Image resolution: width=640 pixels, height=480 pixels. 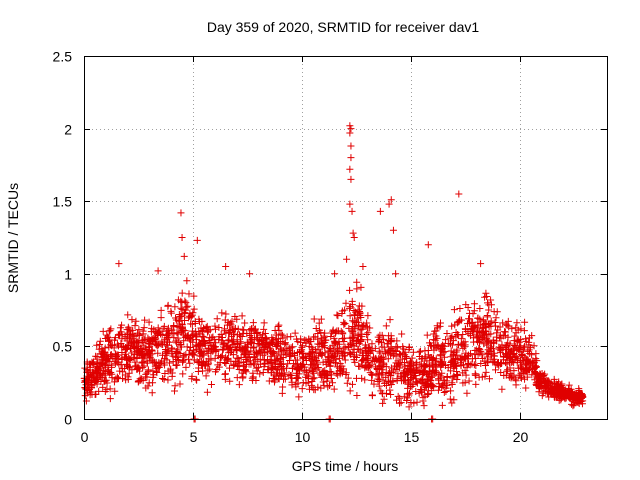 What do you see at coordinates (13, 238) in the screenshot?
I see `y-axis-label: SRMTID / TECUs` at bounding box center [13, 238].